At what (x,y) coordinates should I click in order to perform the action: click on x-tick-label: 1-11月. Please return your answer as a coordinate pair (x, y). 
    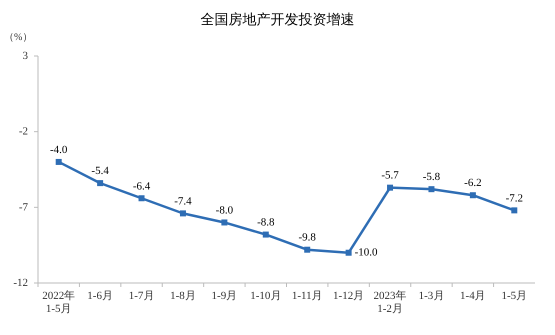
    Looking at the image, I should click on (307, 296).